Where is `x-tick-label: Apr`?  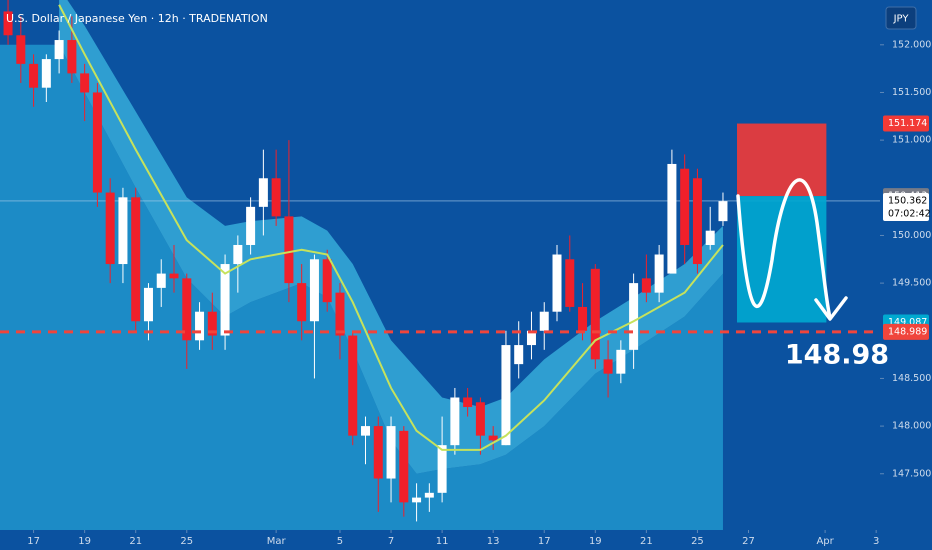 x-tick-label: Apr is located at coordinates (825, 541).